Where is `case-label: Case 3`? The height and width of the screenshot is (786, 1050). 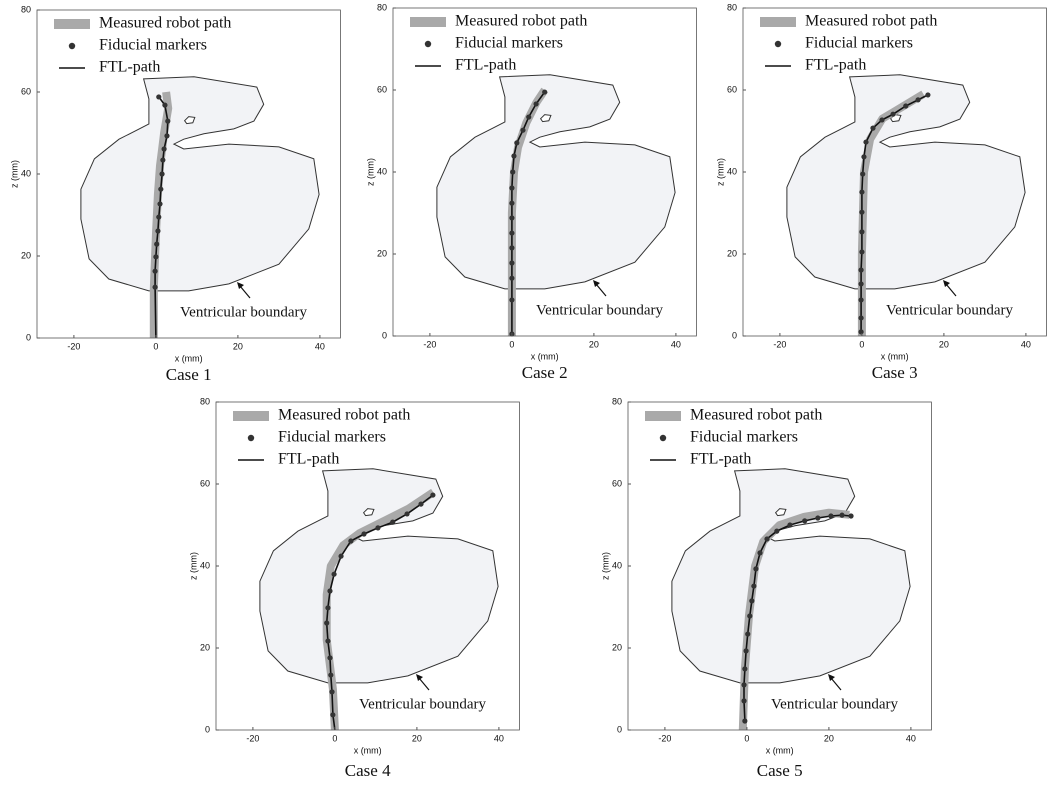
case-label: Case 3 is located at coordinates (895, 372).